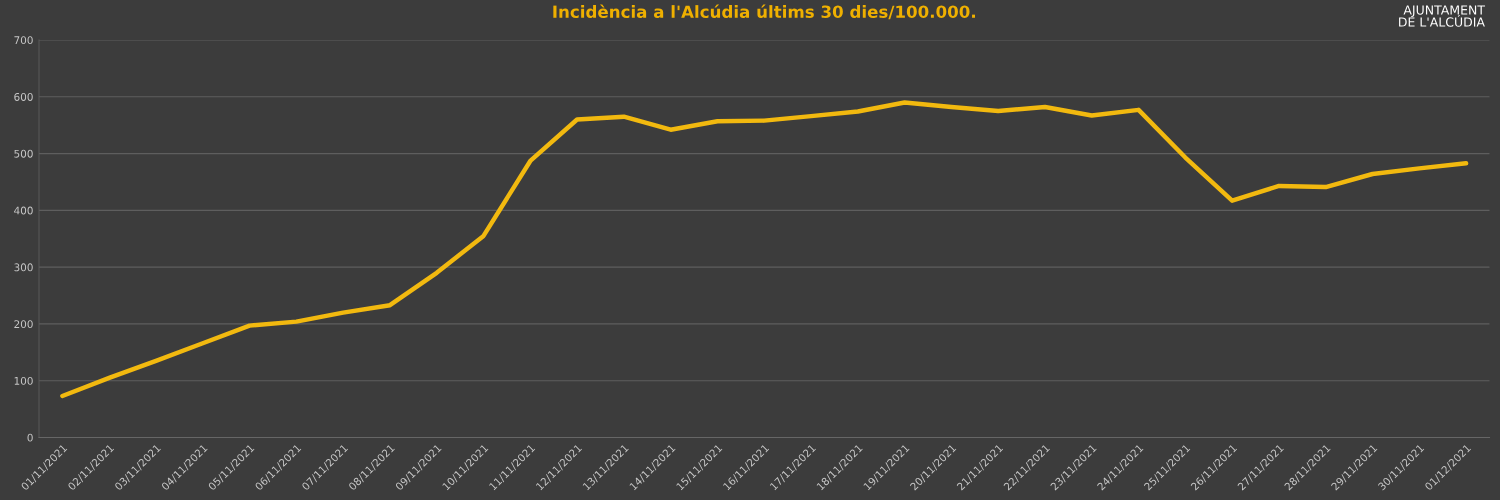  What do you see at coordinates (23, 153) in the screenshot?
I see `y-tick-label: 500` at bounding box center [23, 153].